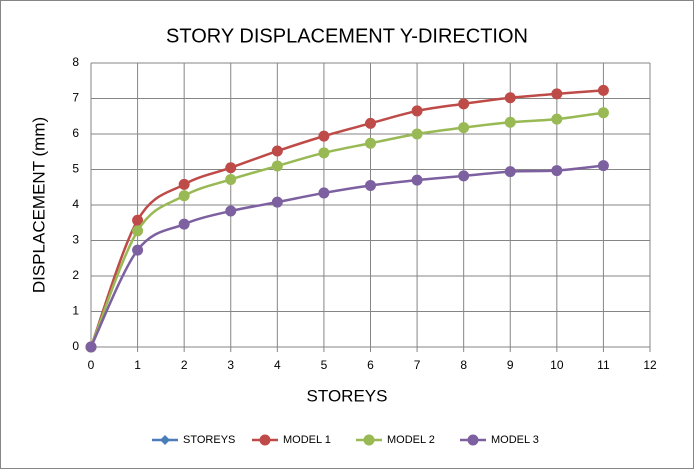  Describe the element at coordinates (230, 365) in the screenshot. I see `x-tick-label: 3` at that location.